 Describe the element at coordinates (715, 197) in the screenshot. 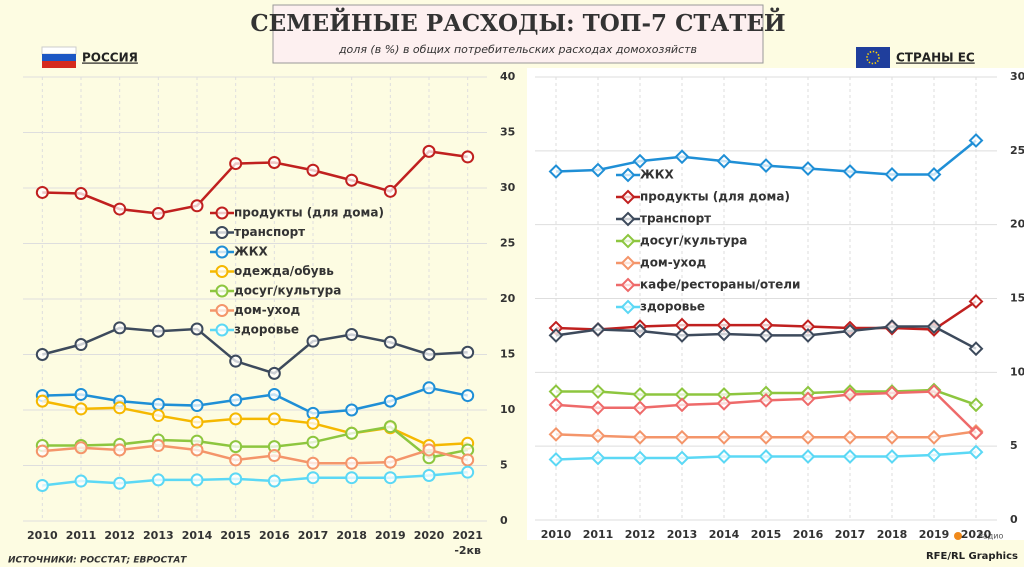

I see `legend-label: продукты (для дома)` at that location.